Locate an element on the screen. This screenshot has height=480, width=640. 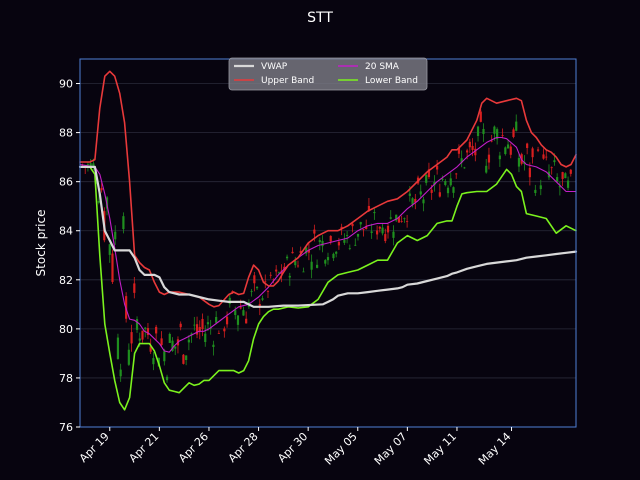
y-tick-label: 80 is located at coordinates (66, 329).